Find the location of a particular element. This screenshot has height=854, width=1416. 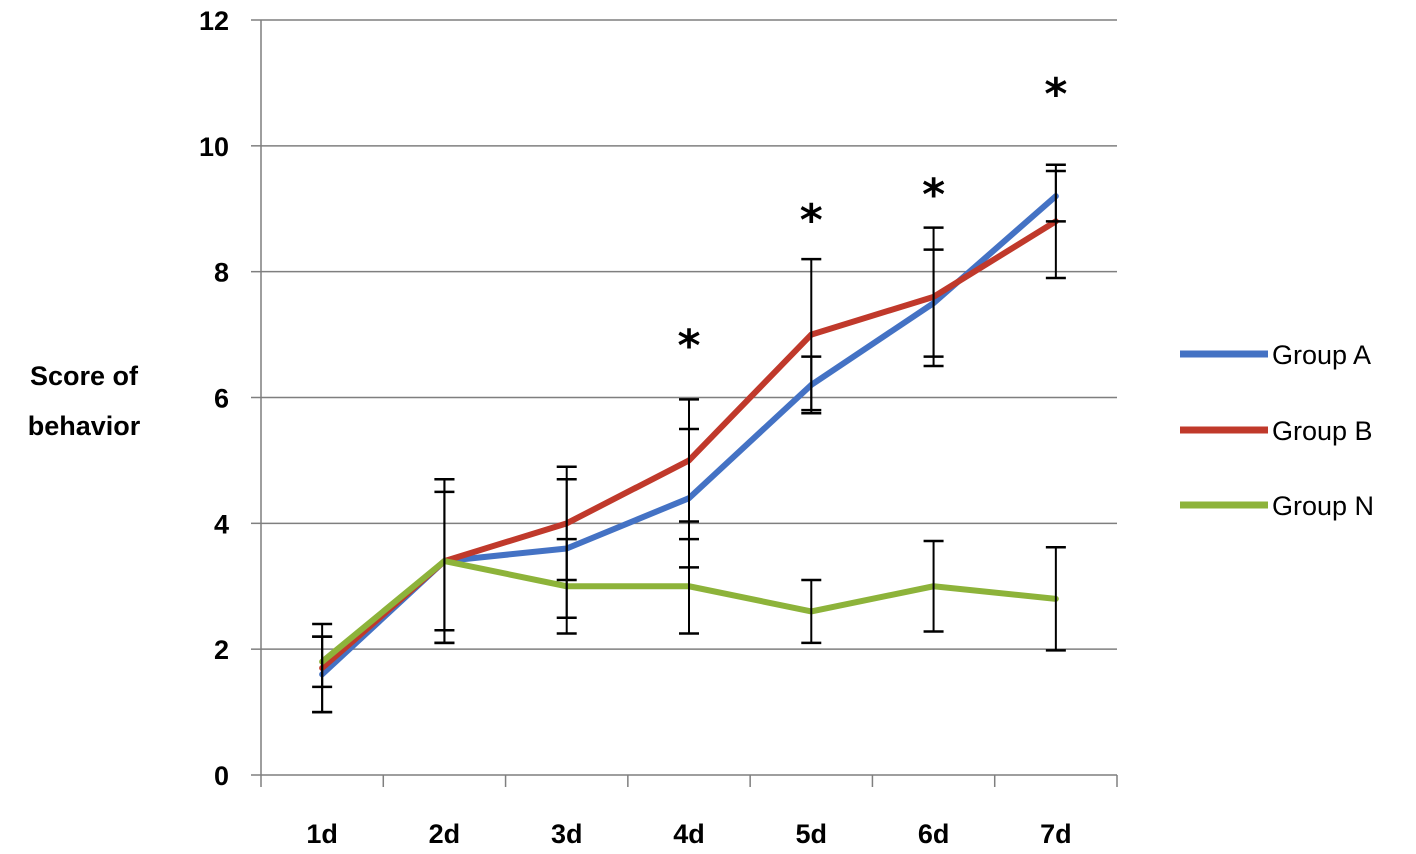

error-bar-group-n-5d is located at coordinates (811, 611).